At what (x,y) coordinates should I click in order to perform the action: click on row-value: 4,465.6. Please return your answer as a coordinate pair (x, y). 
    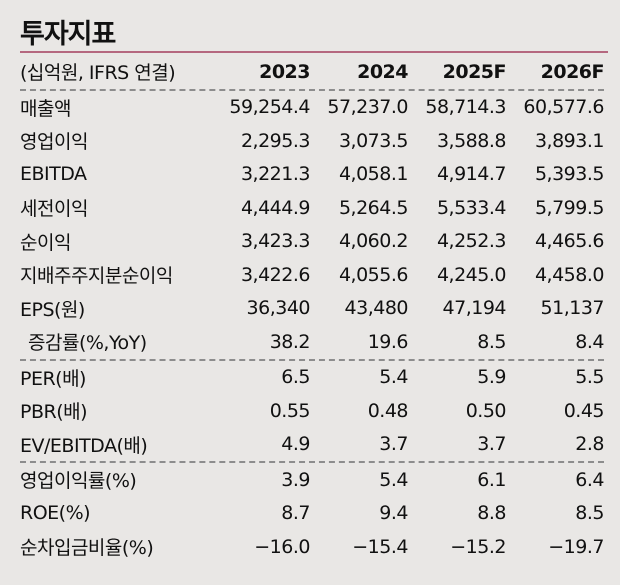
    Looking at the image, I should click on (569, 241).